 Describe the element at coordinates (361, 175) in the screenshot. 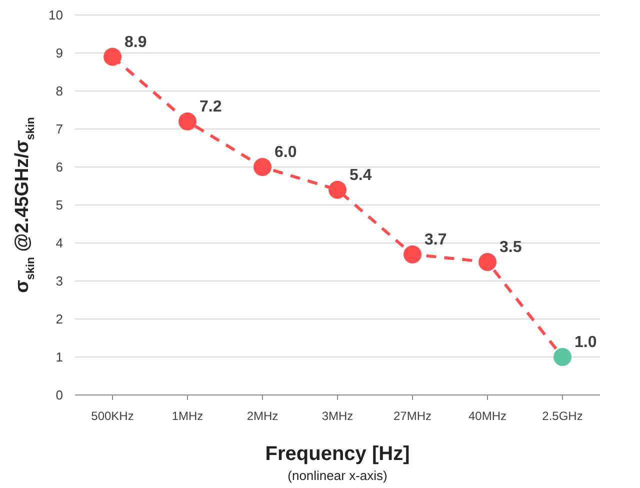

I see `data-label: 5.4` at that location.